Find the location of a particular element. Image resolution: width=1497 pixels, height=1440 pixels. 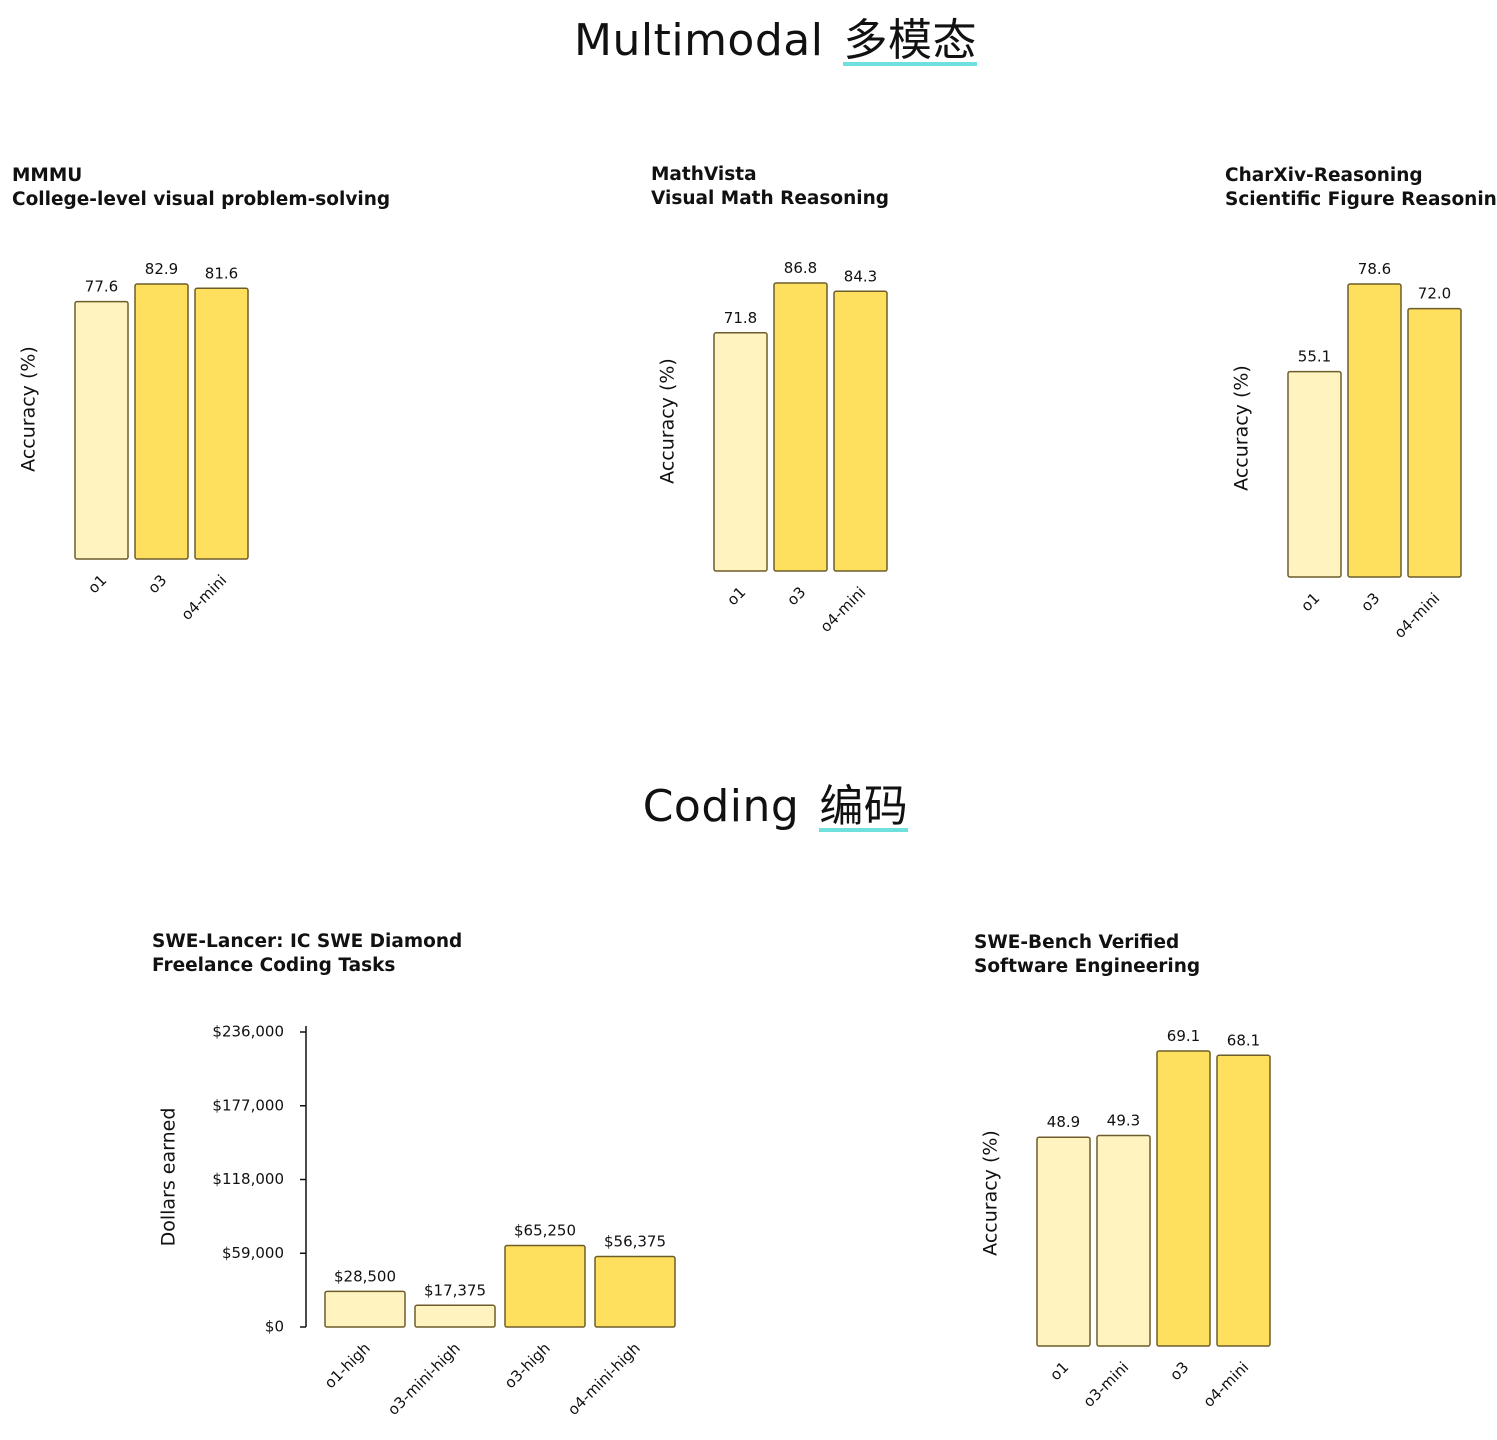

mathvista-plot: Accuracy (%) 71.8 o1 86.8 o3 84.3 o4-mini is located at coordinates (772, 447).